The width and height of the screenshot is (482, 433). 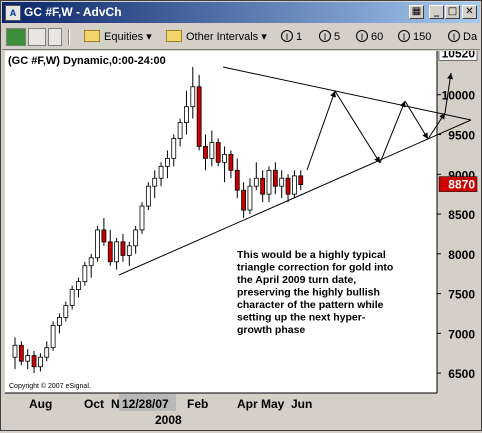 I want to click on maximize-icon: □, so click(x=452, y=12).